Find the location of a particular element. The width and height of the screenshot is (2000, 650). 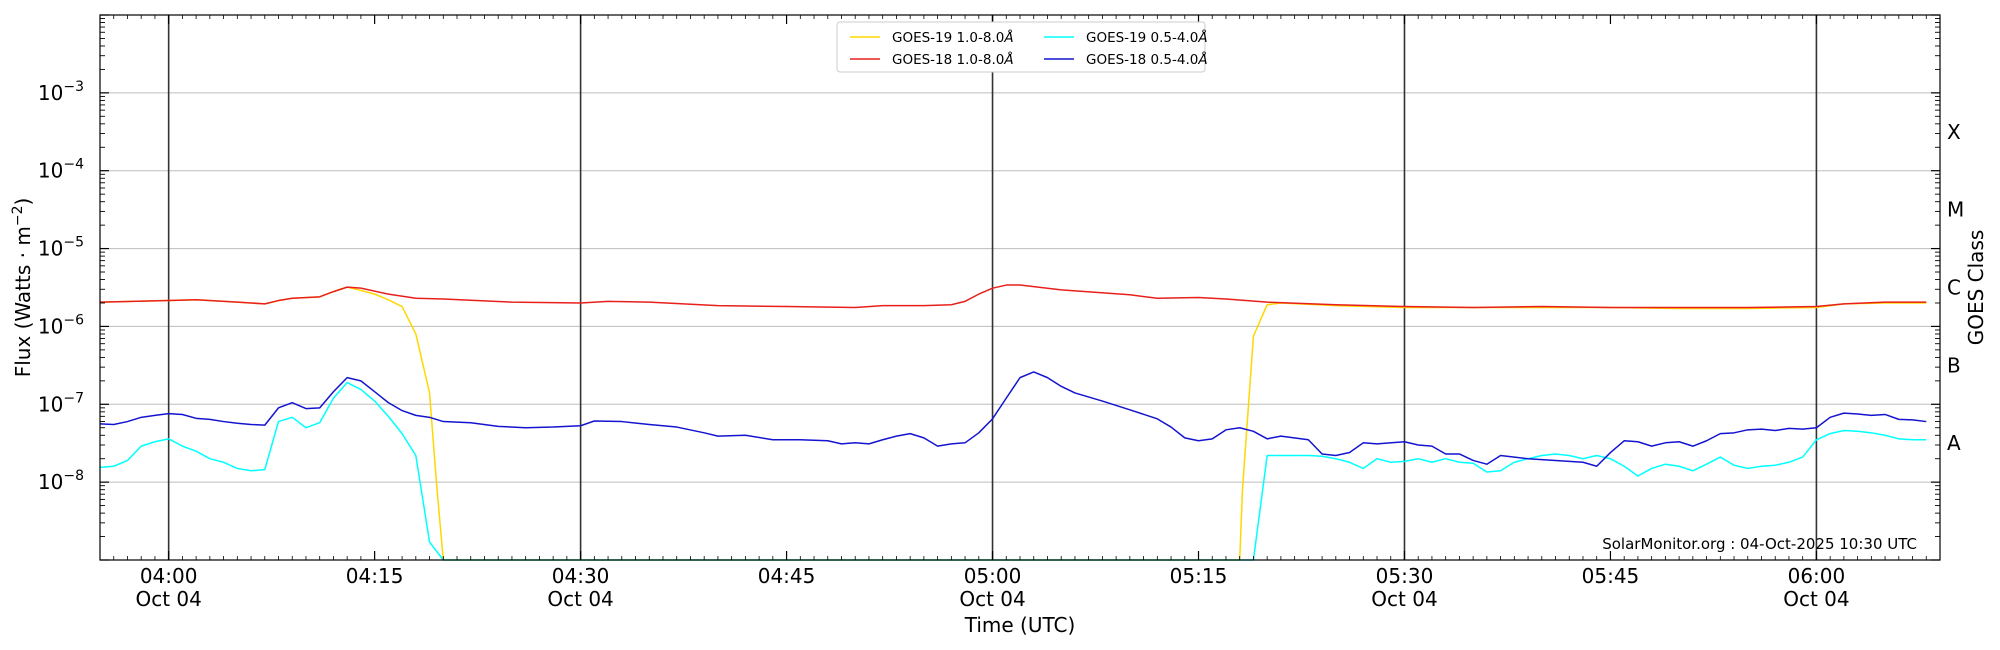

x-tick-label: 05:30 is located at coordinates (1405, 576).